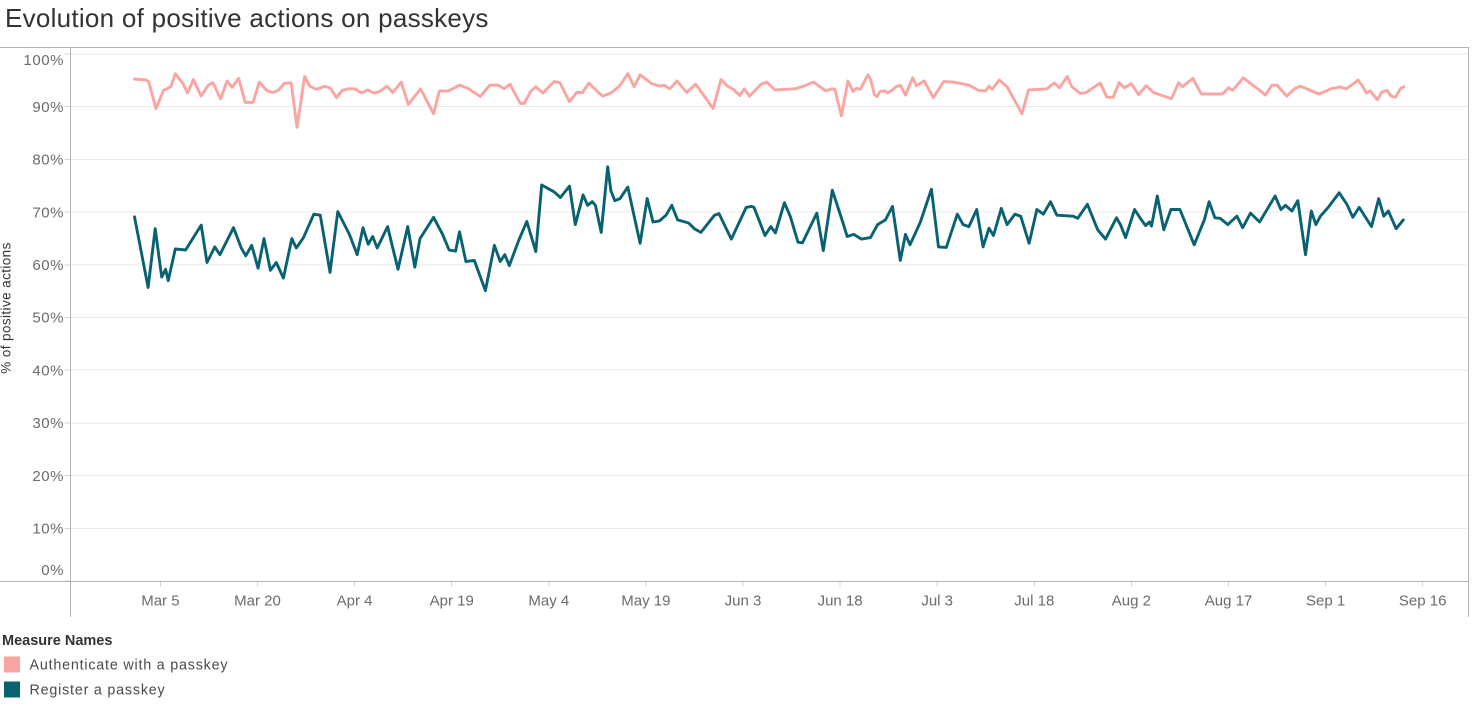  I want to click on svg-text: Measure Names, so click(57, 641).